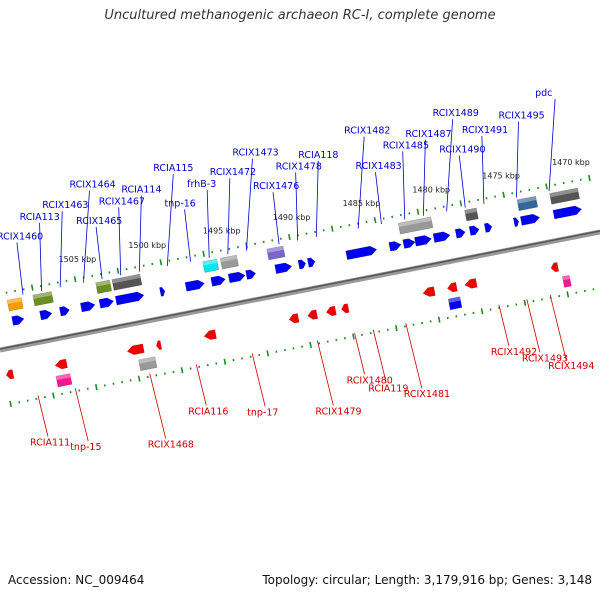 This screenshot has height=600, width=600. I want to click on ruler-label: 1495 kbp, so click(222, 231).